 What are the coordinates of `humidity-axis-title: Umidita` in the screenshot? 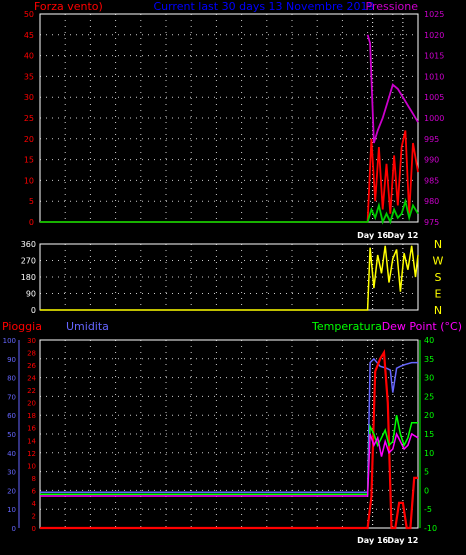 It's located at (87, 326).